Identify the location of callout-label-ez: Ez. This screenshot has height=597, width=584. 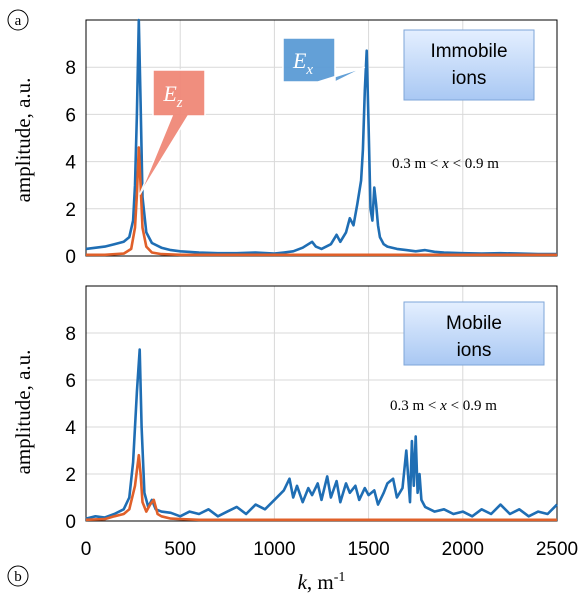
(172, 96).